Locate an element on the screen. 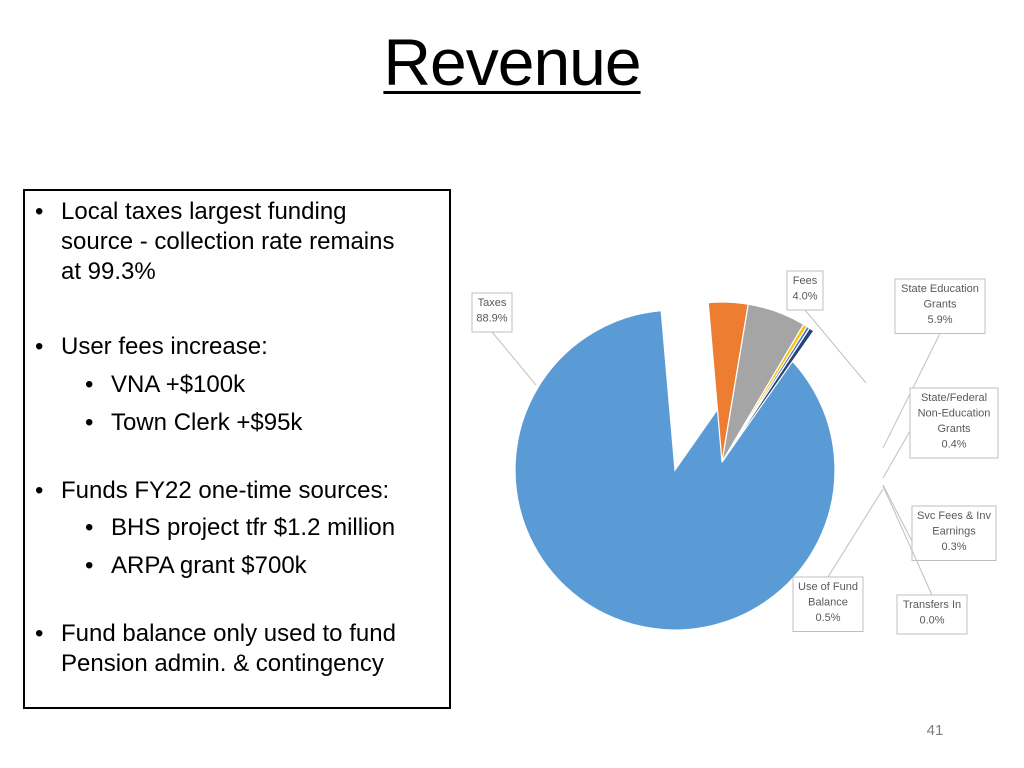 The image size is (1024, 768). callout-label-taxes: 88.9% is located at coordinates (491, 319).